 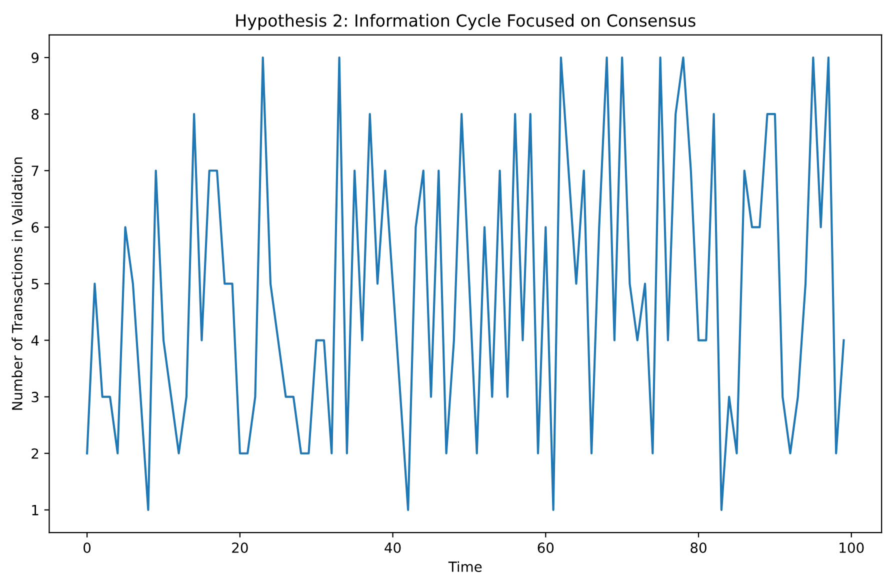 What do you see at coordinates (852, 548) in the screenshot?
I see `x-tick-label: 100` at bounding box center [852, 548].